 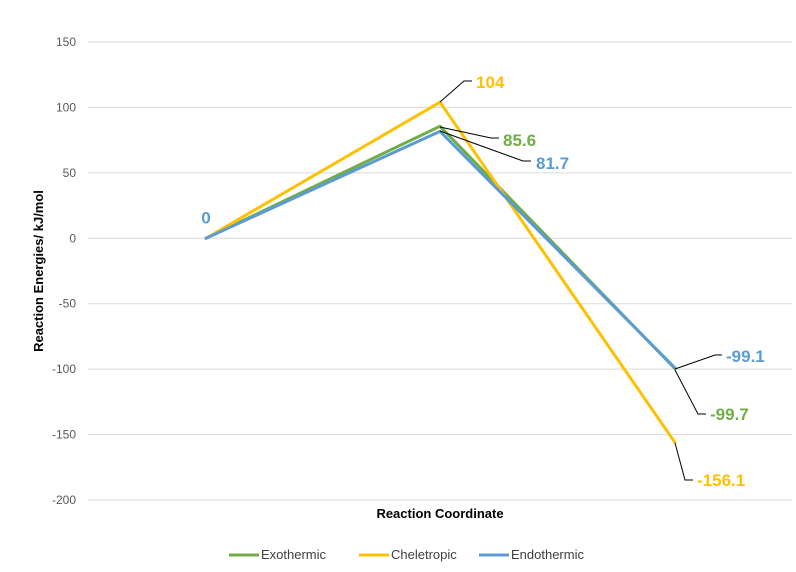 What do you see at coordinates (547, 554) in the screenshot?
I see `legend-label: Endothermic` at bounding box center [547, 554].